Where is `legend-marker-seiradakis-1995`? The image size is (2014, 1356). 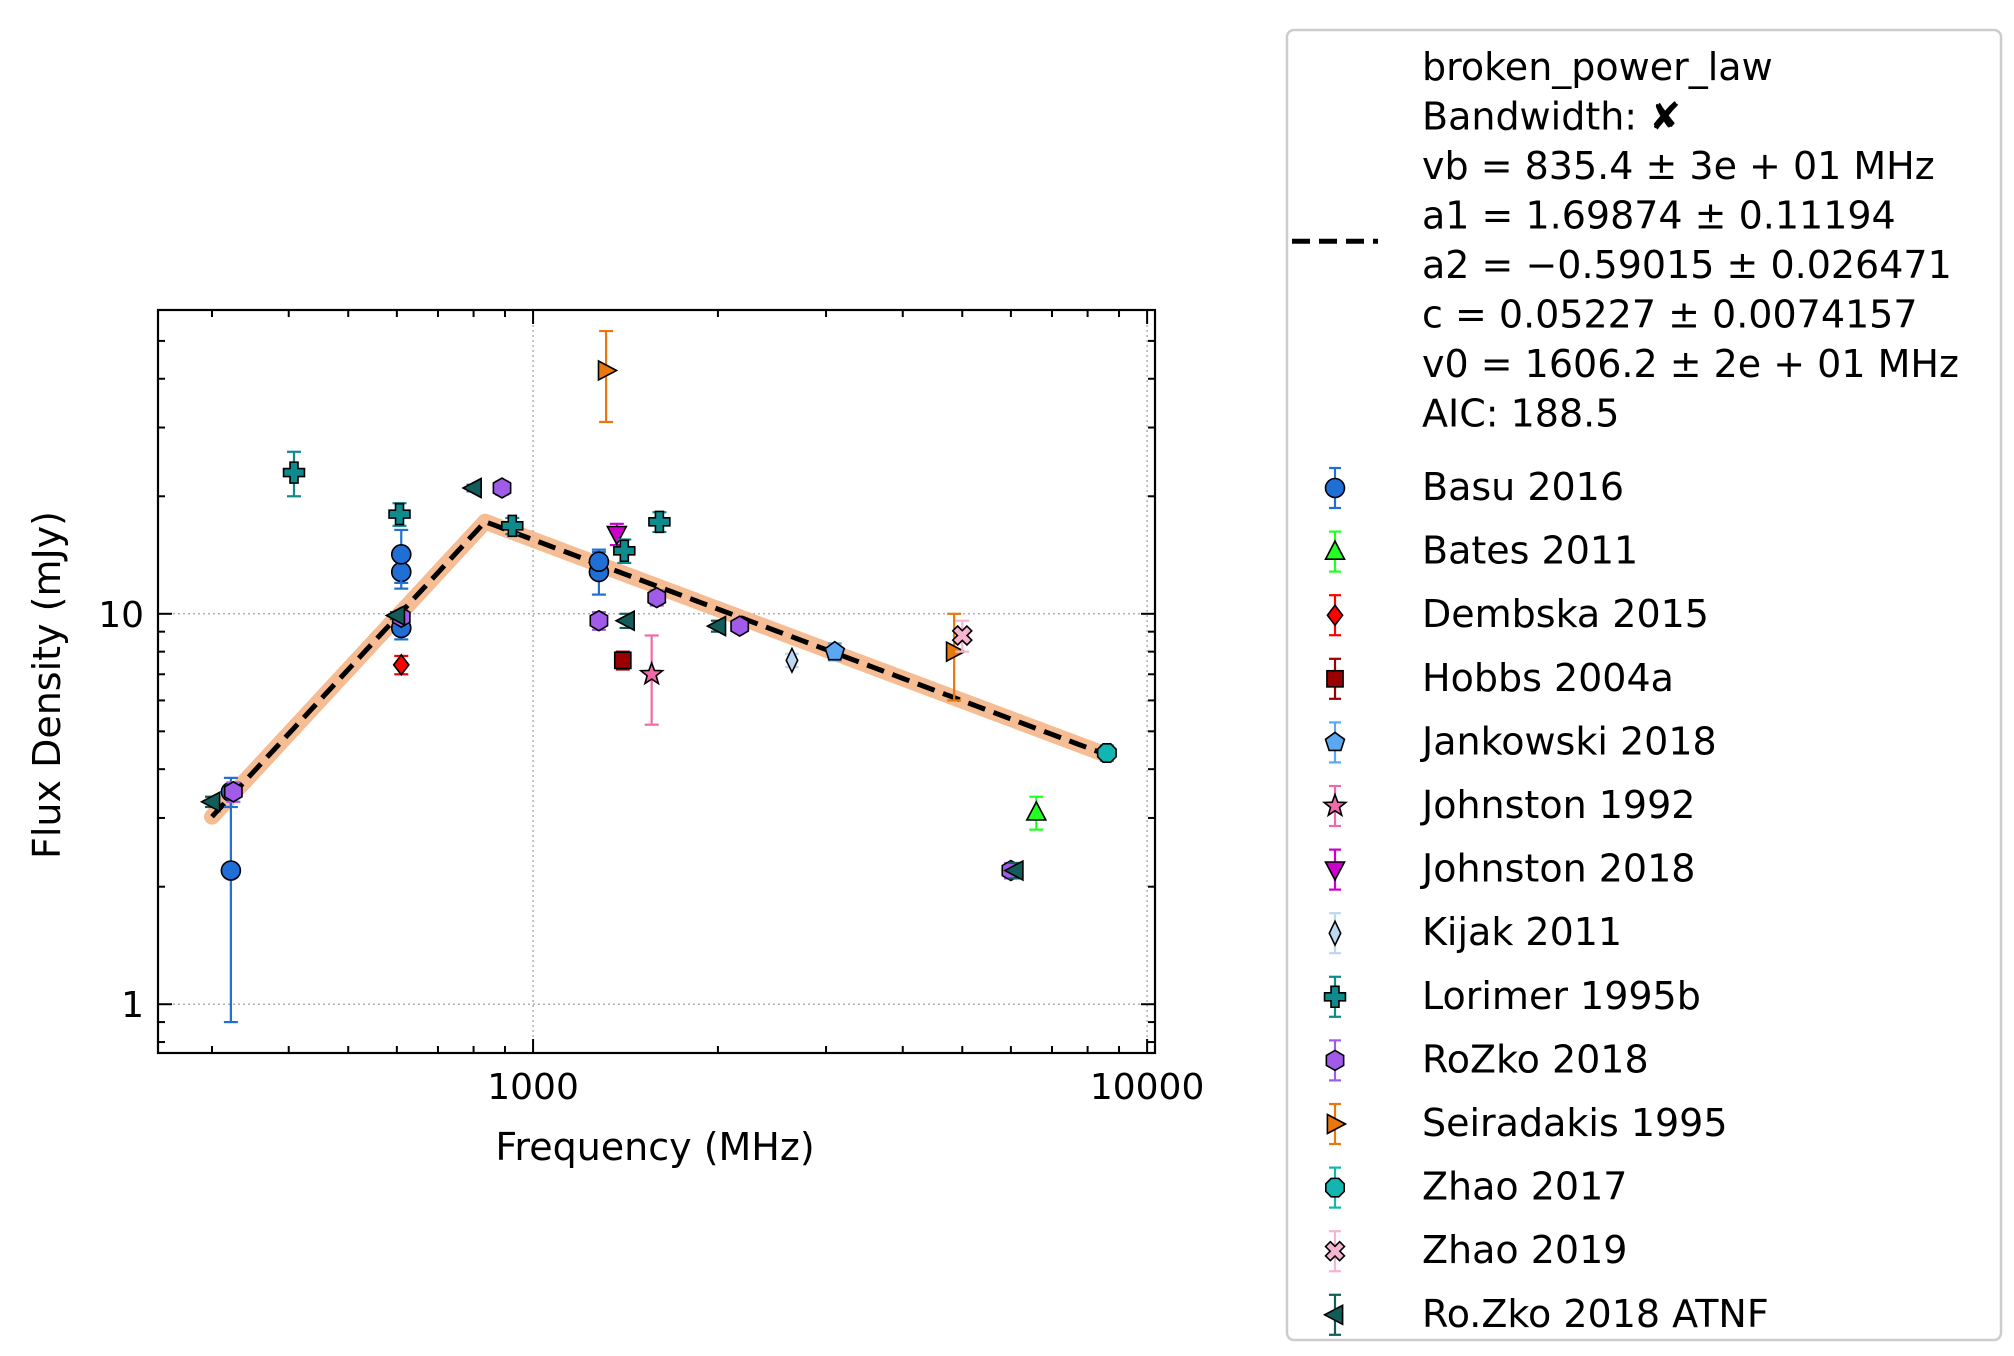
legend-marker-seiradakis-1995 is located at coordinates (1337, 1124).